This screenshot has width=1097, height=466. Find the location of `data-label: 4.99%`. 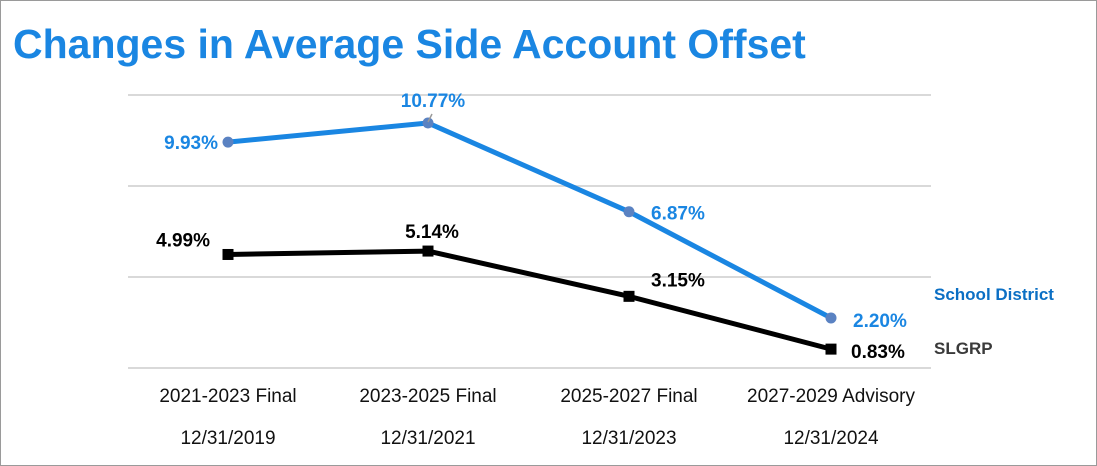

data-label: 4.99% is located at coordinates (183, 240).